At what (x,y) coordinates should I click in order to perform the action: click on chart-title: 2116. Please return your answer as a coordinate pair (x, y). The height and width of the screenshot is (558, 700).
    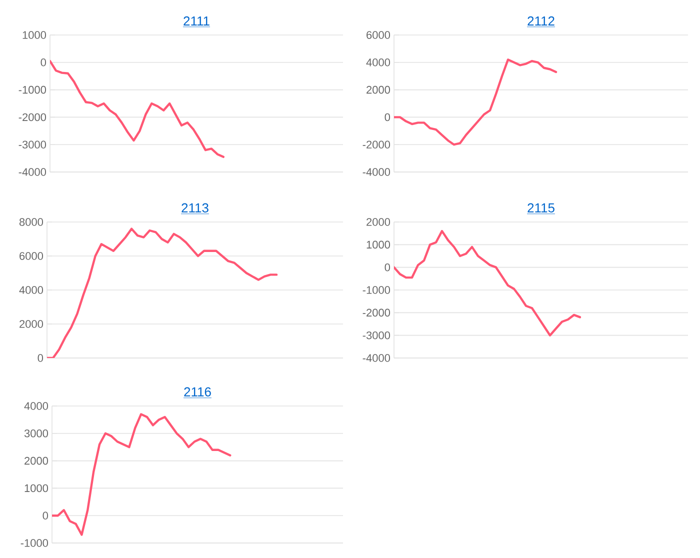
    Looking at the image, I should click on (197, 391).